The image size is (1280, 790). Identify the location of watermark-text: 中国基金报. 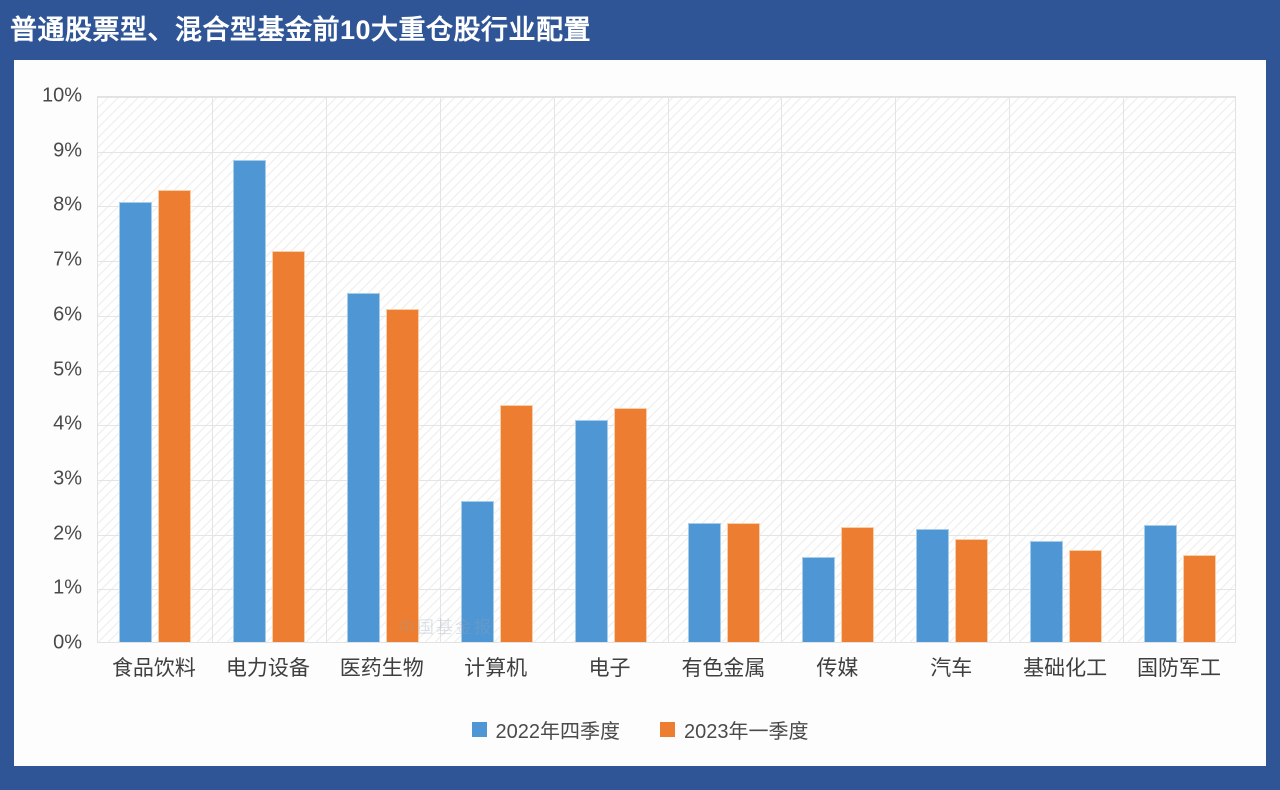
(445, 627).